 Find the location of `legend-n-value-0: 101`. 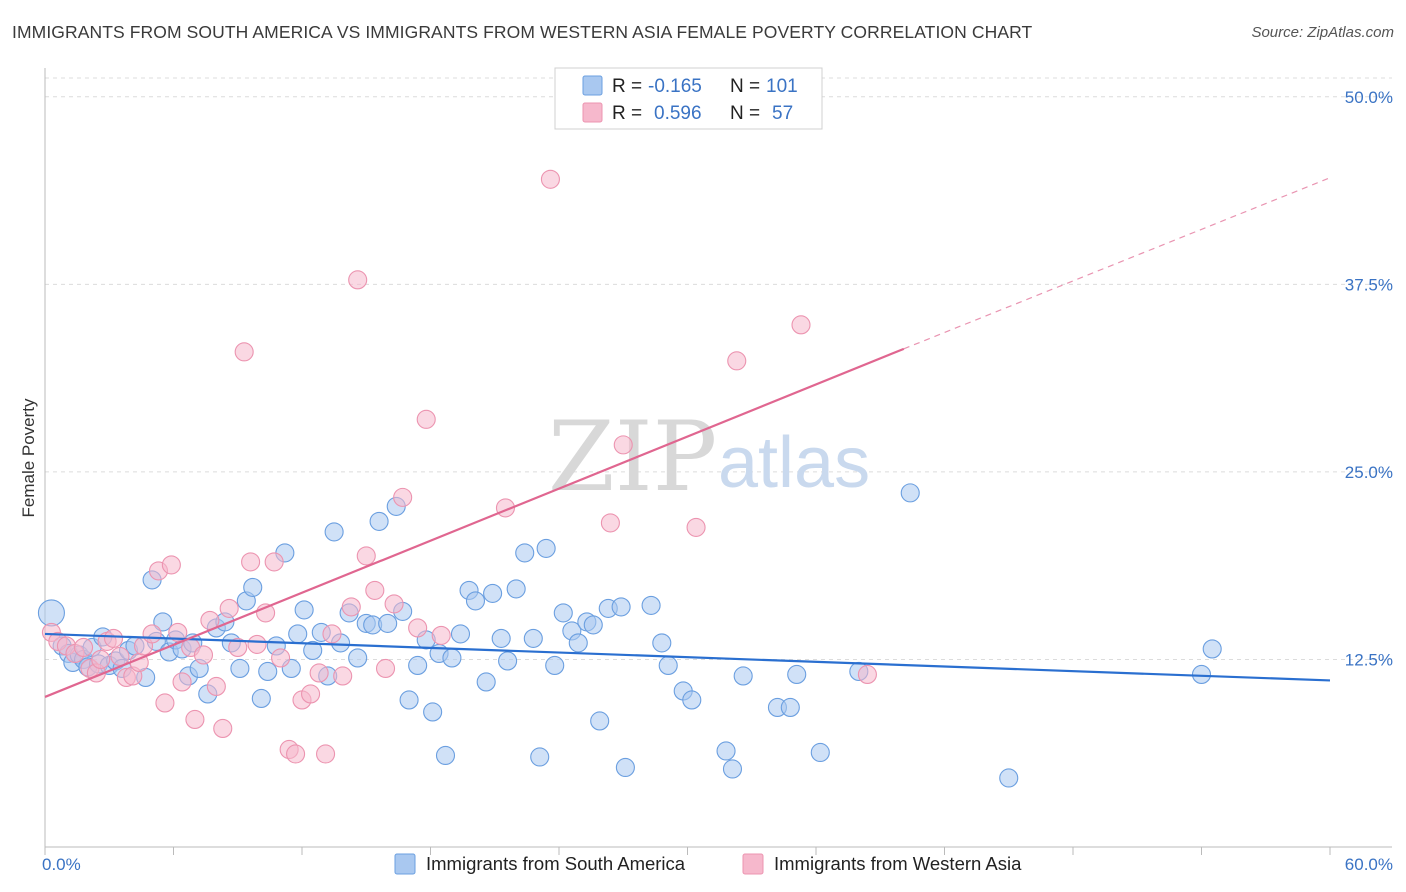

legend-n-value-0: 101 is located at coordinates (782, 86).